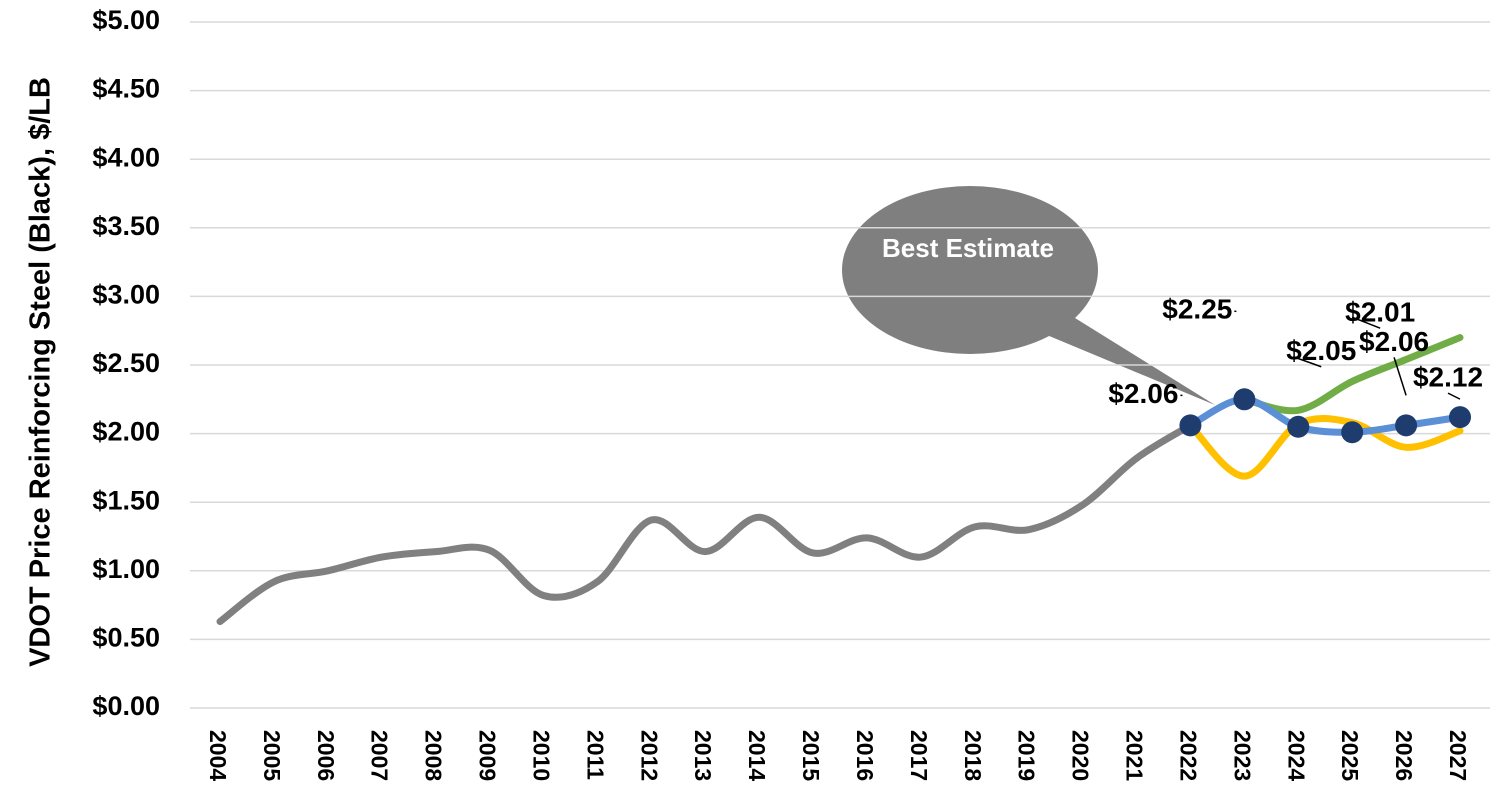 This screenshot has width=1506, height=799. I want to click on x-tick-label: 2010, so click(541, 755).